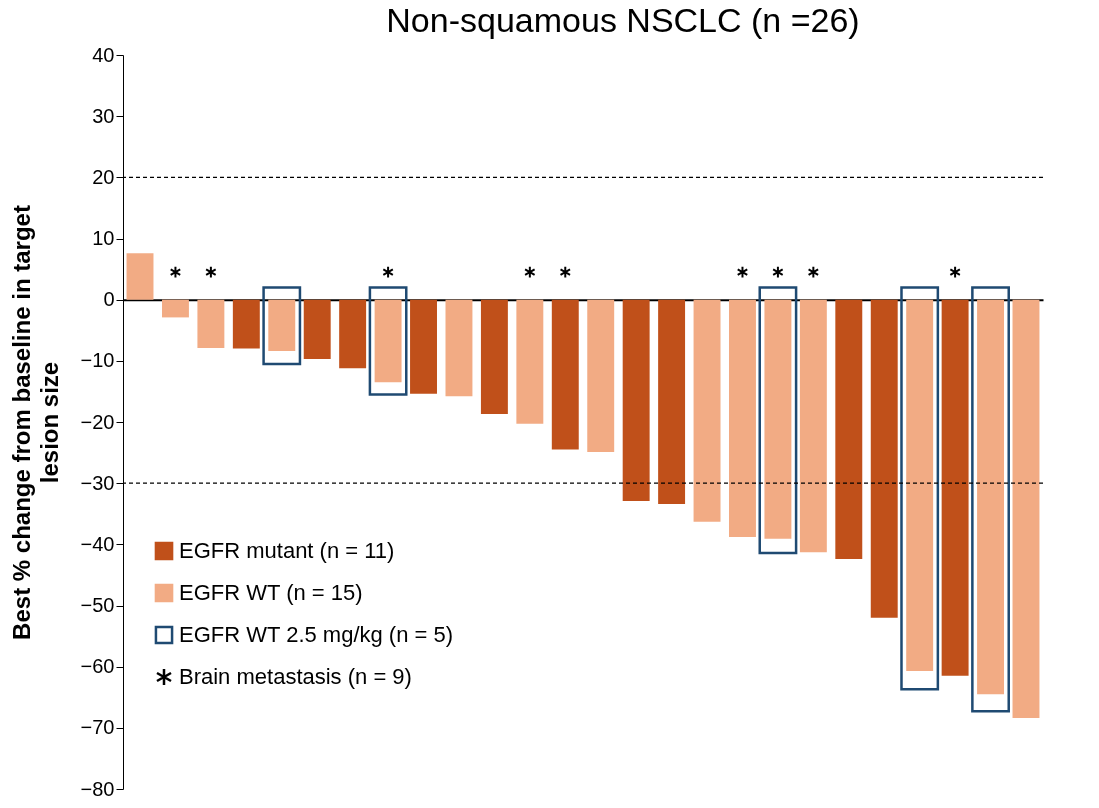 This screenshot has height=808, width=1099. Describe the element at coordinates (103, 238) in the screenshot. I see `y-tick-label: 10` at that location.